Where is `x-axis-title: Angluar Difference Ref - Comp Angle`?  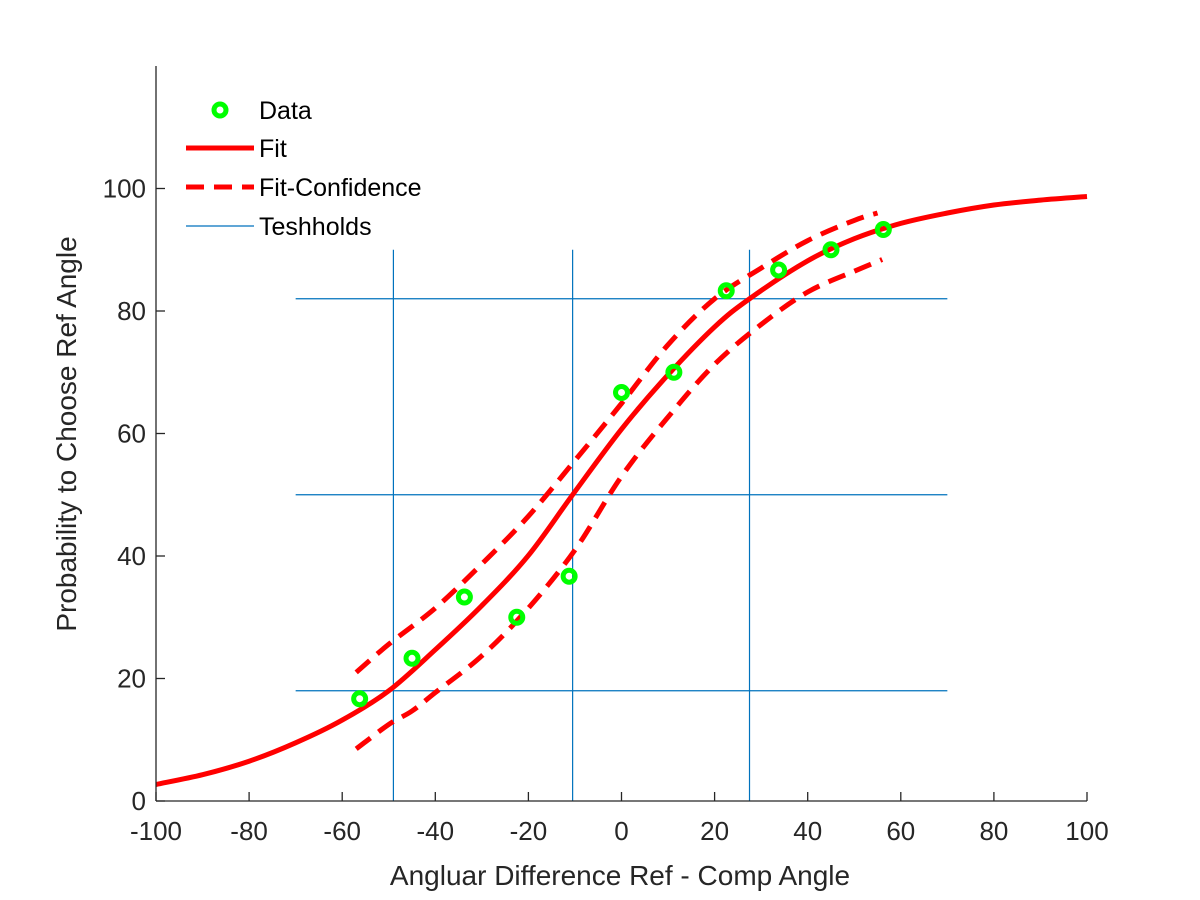
x-axis-title: Angluar Difference Ref - Comp Angle is located at coordinates (620, 875).